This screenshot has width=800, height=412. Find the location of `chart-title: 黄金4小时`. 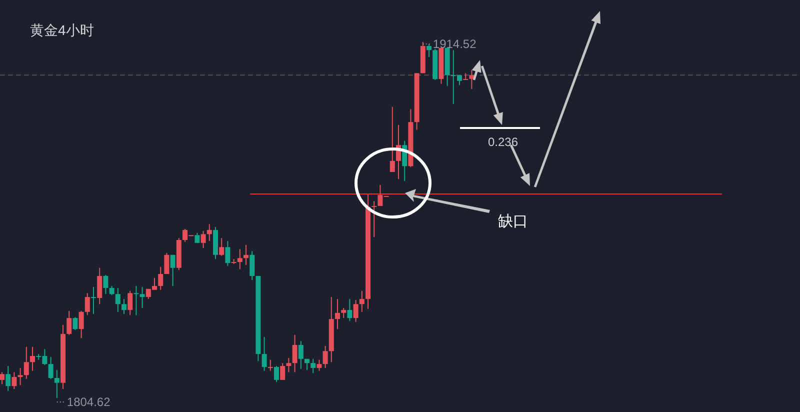

chart-title: 黄金4小时 is located at coordinates (62, 30).